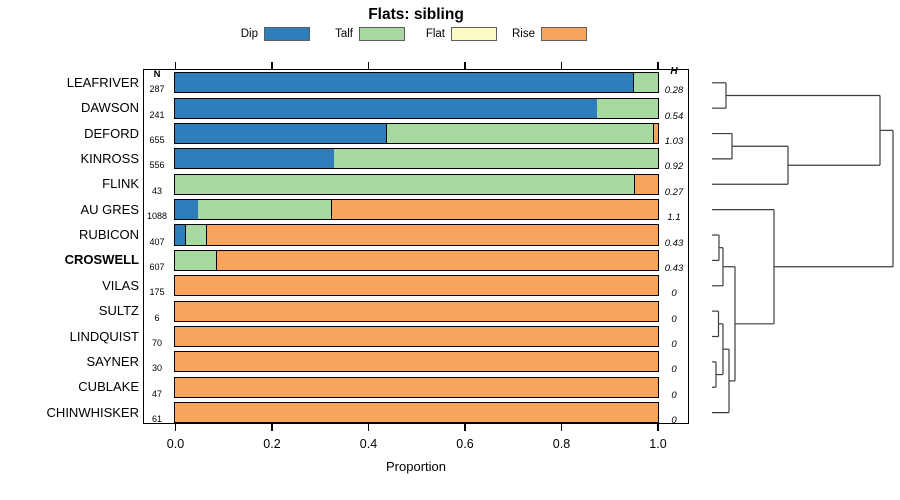 The image size is (900, 500). Describe the element at coordinates (120, 285) in the screenshot. I see `site-label: VILAS` at that location.